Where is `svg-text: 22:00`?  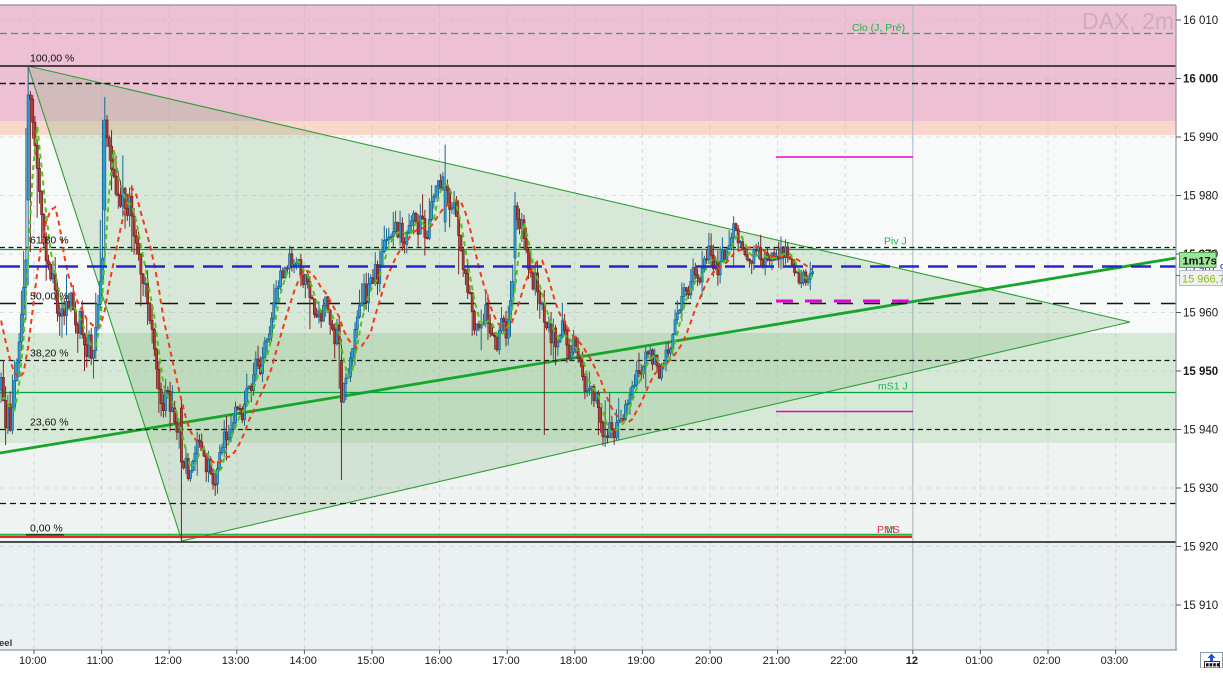
svg-text: 22:00 is located at coordinates (844, 661).